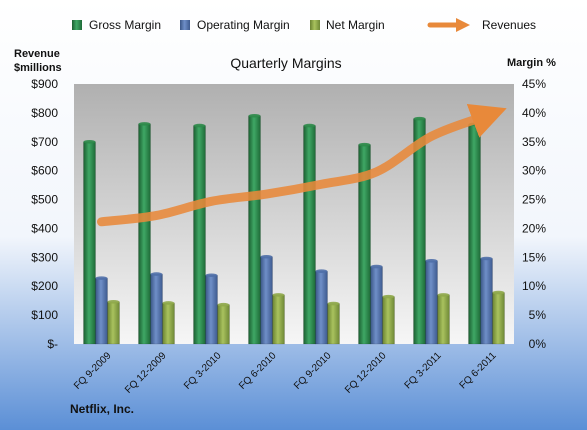 This screenshot has width=587, height=430. Describe the element at coordinates (534, 286) in the screenshot. I see `y-right-tick-label: 10%` at that location.